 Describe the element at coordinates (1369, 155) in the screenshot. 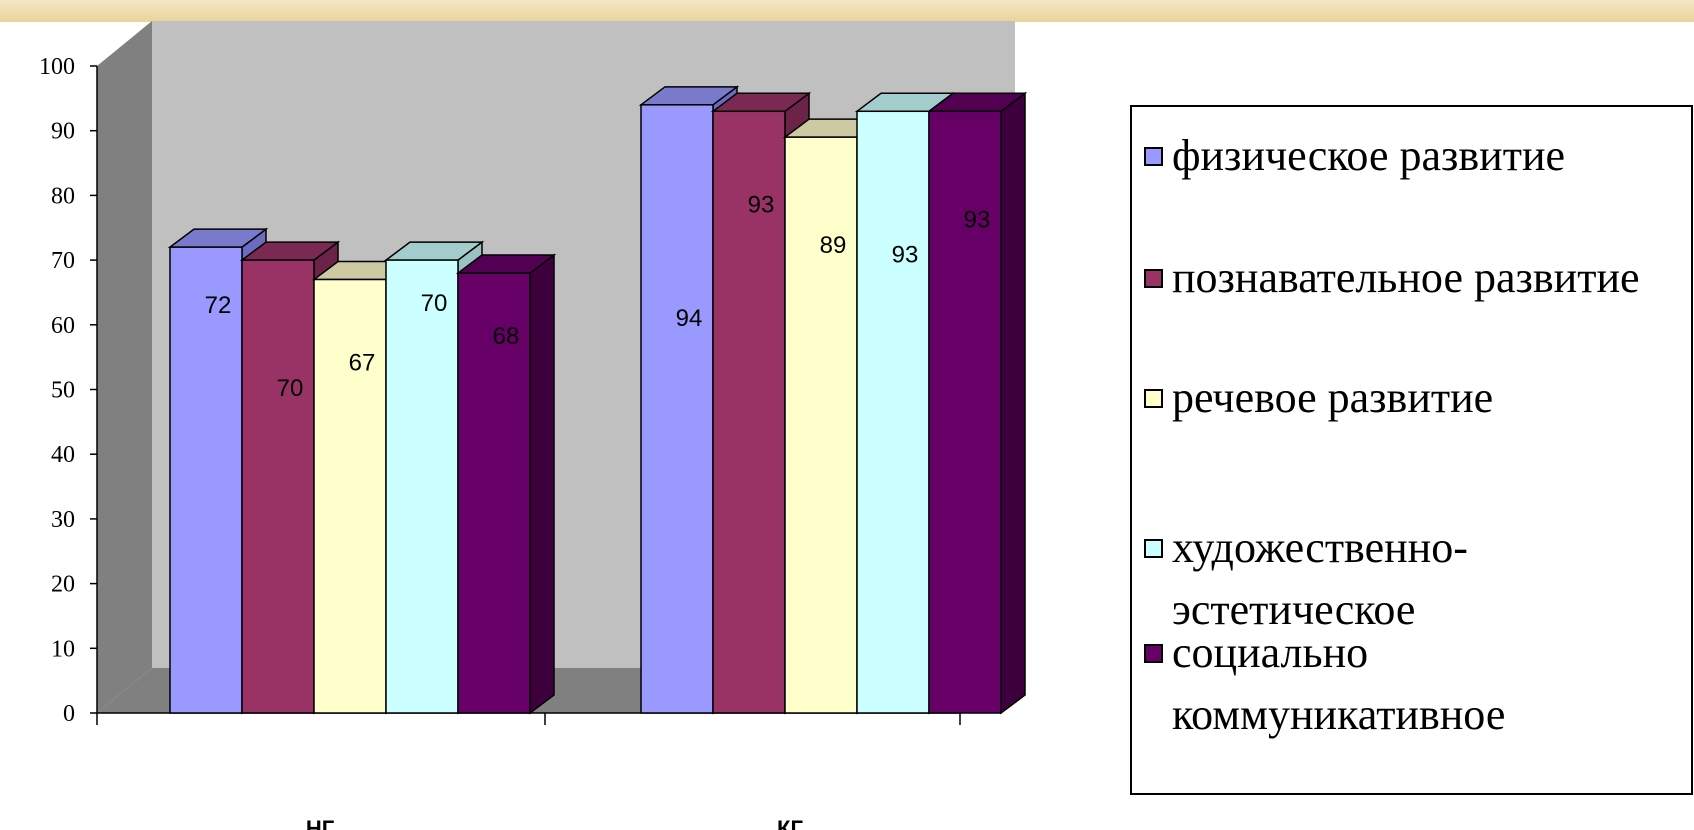

I see `legend-label: физическое развитие` at that location.